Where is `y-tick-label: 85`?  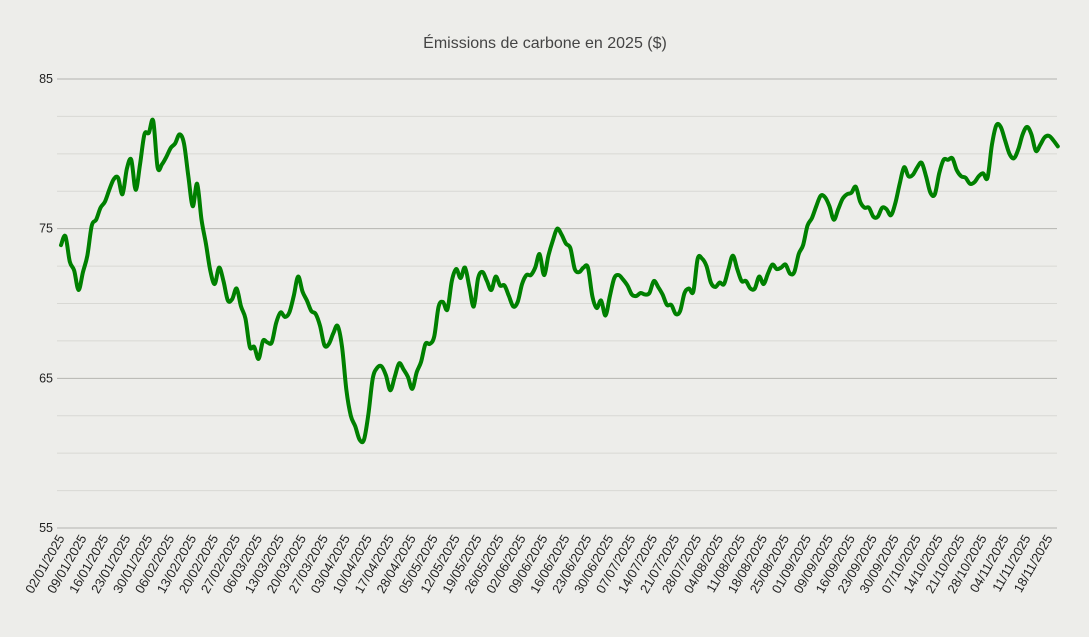 y-tick-label: 85 is located at coordinates (46, 79).